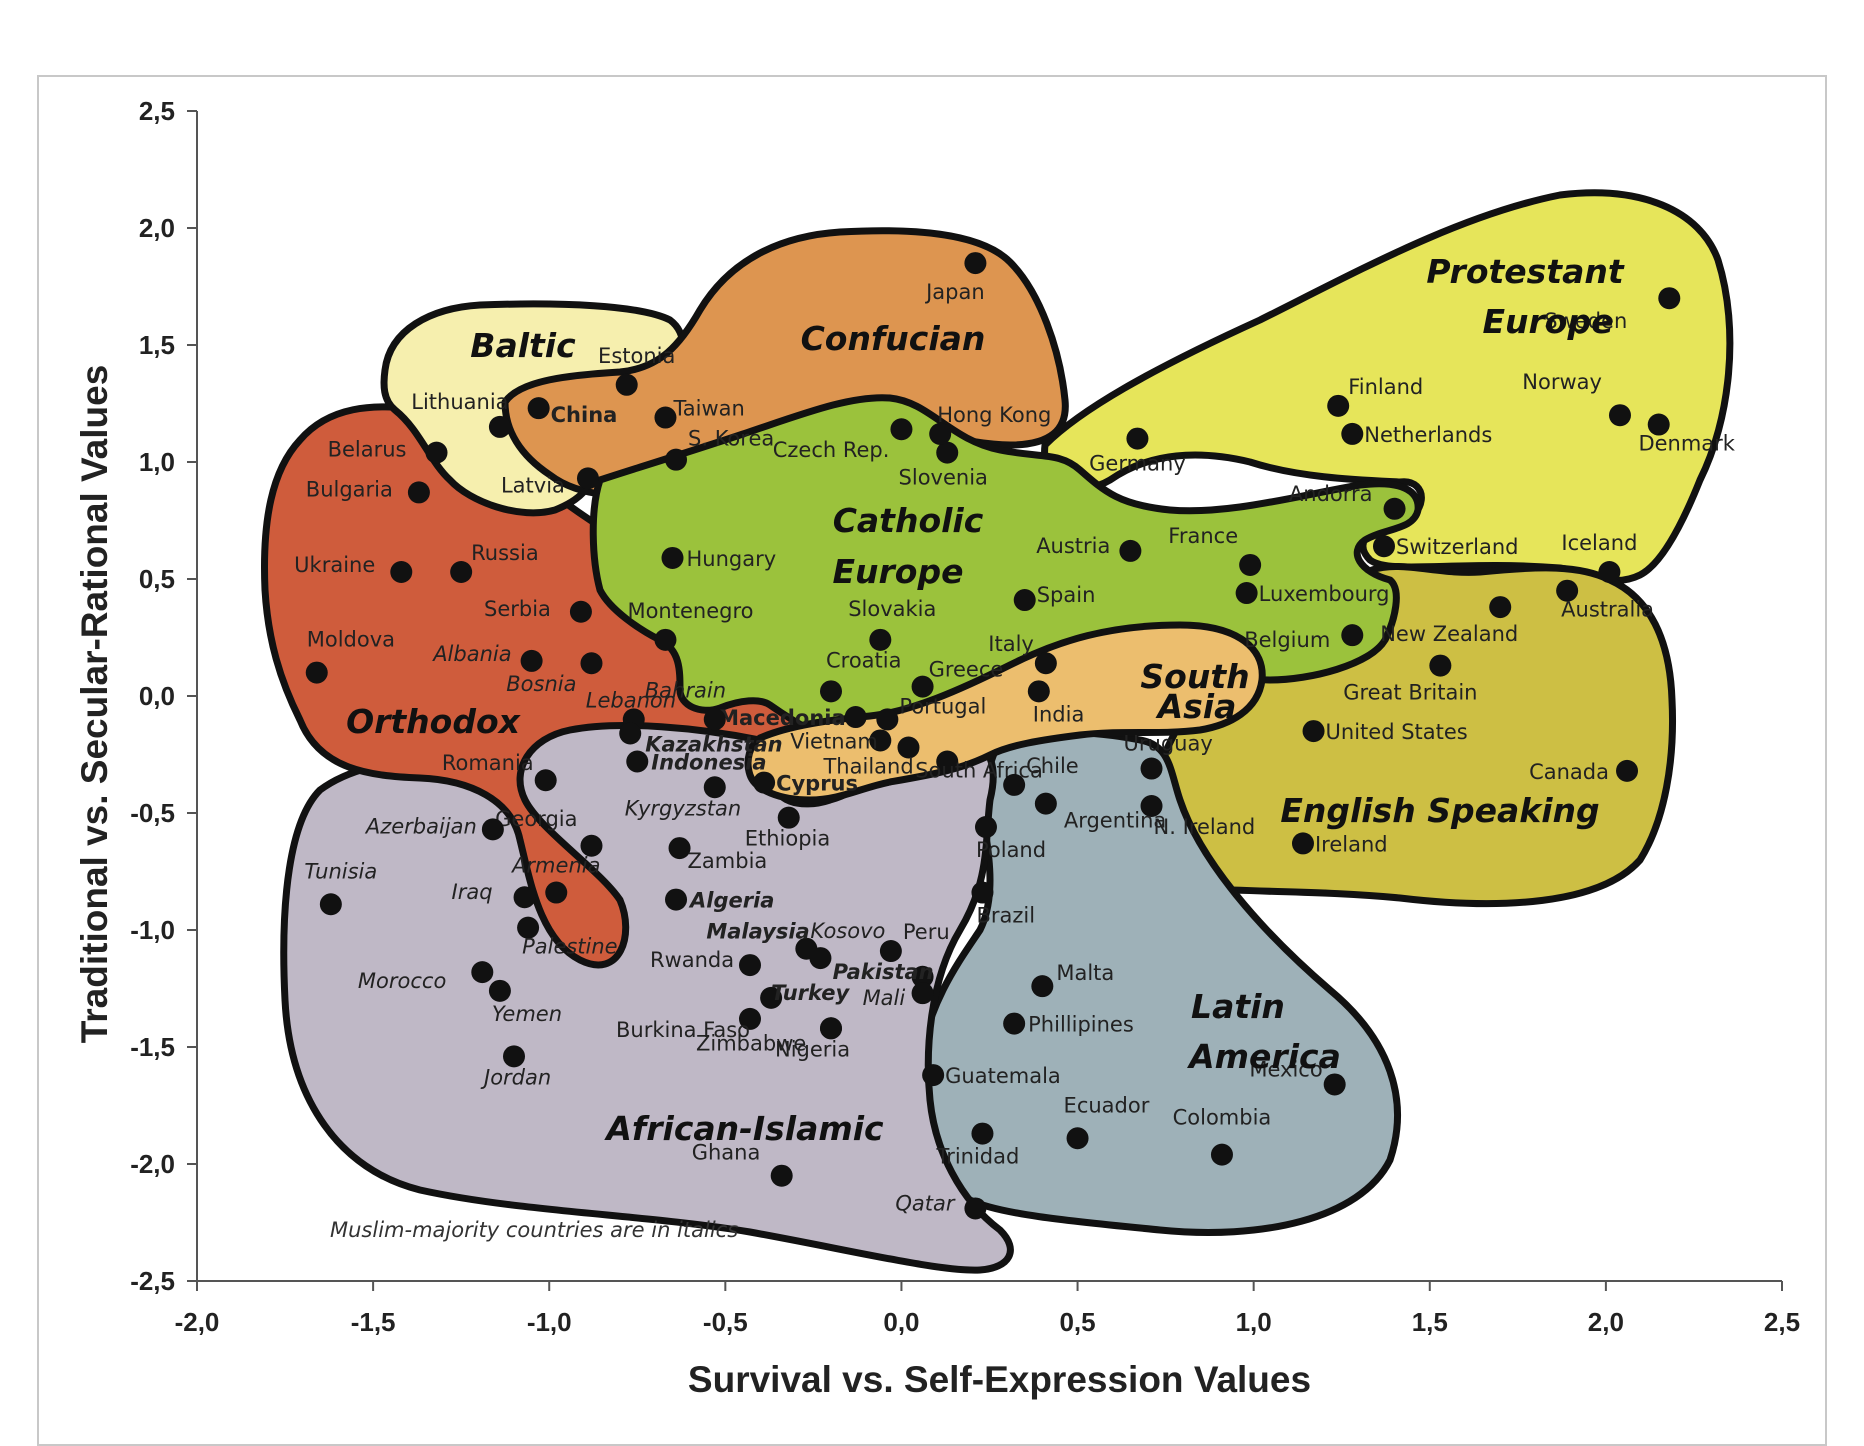 This screenshot has height=1446, width=1864. Describe the element at coordinates (1011, 644) in the screenshot. I see `label-italy: Italy` at that location.